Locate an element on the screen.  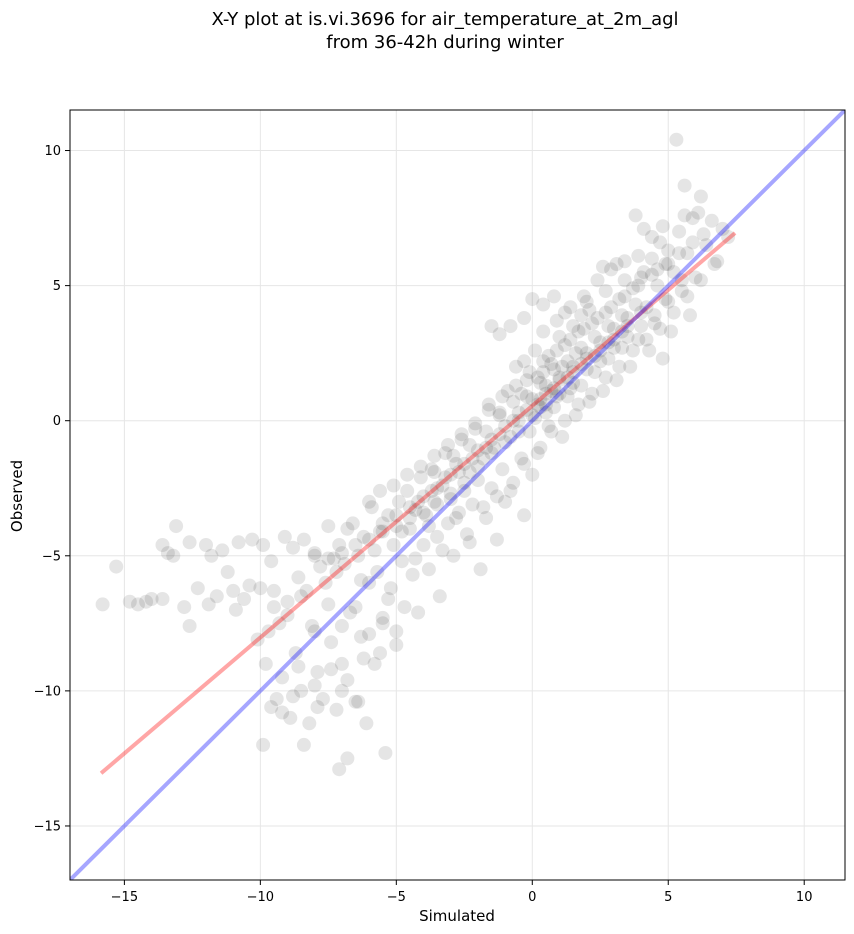
y-tick-label: 5 is located at coordinates (57, 286).